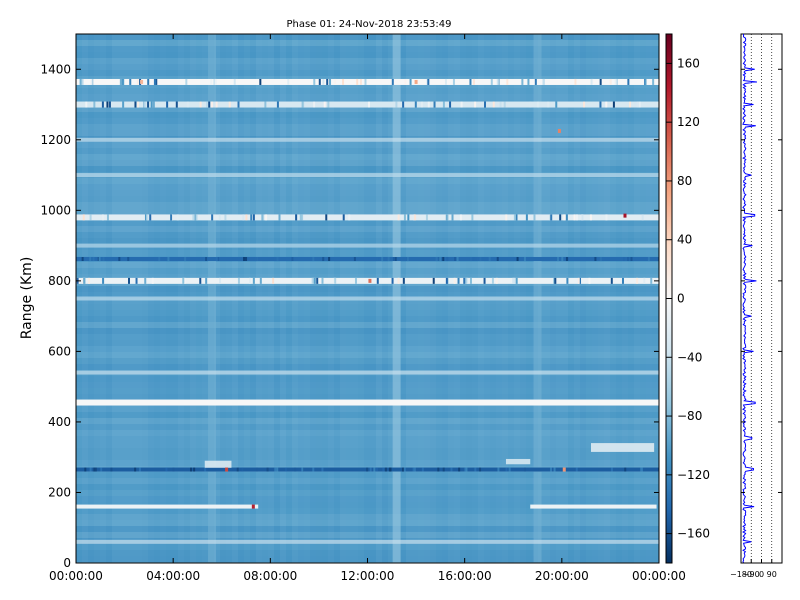  Describe the element at coordinates (688, 122) in the screenshot. I see `colorbar-tick-label: 120` at that location.